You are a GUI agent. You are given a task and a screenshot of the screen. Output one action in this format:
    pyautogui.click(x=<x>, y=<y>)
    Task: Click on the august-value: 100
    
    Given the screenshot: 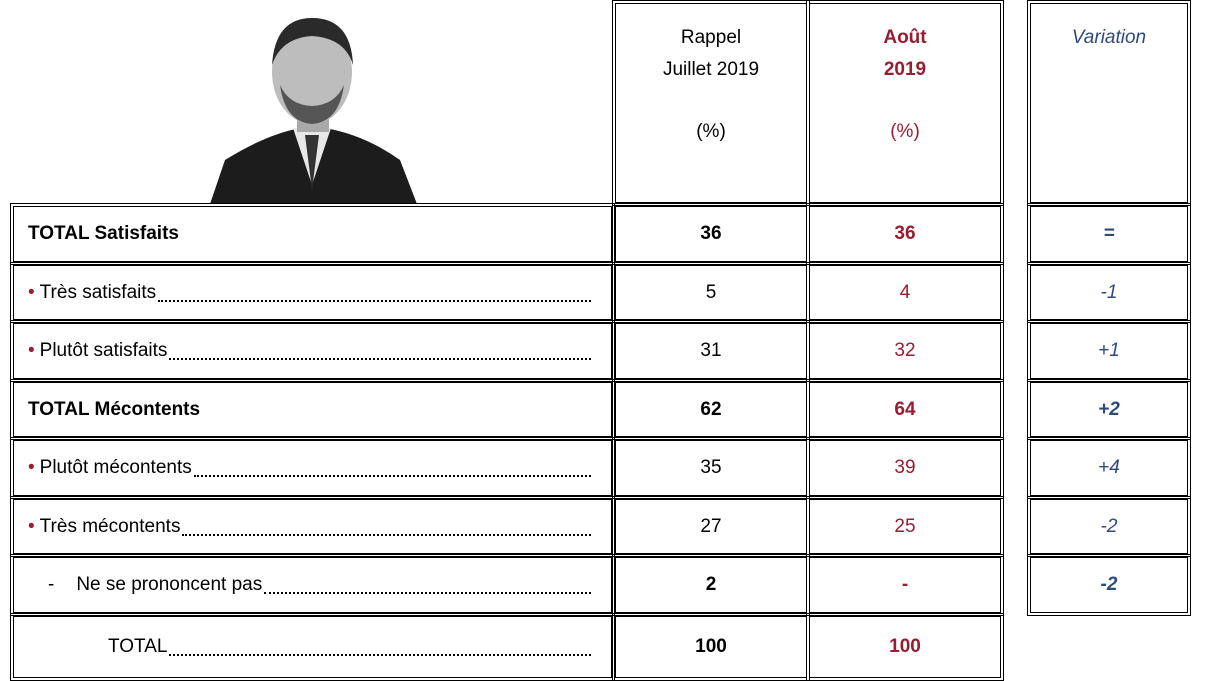 What is the action you would take?
    pyautogui.click(x=905, y=647)
    